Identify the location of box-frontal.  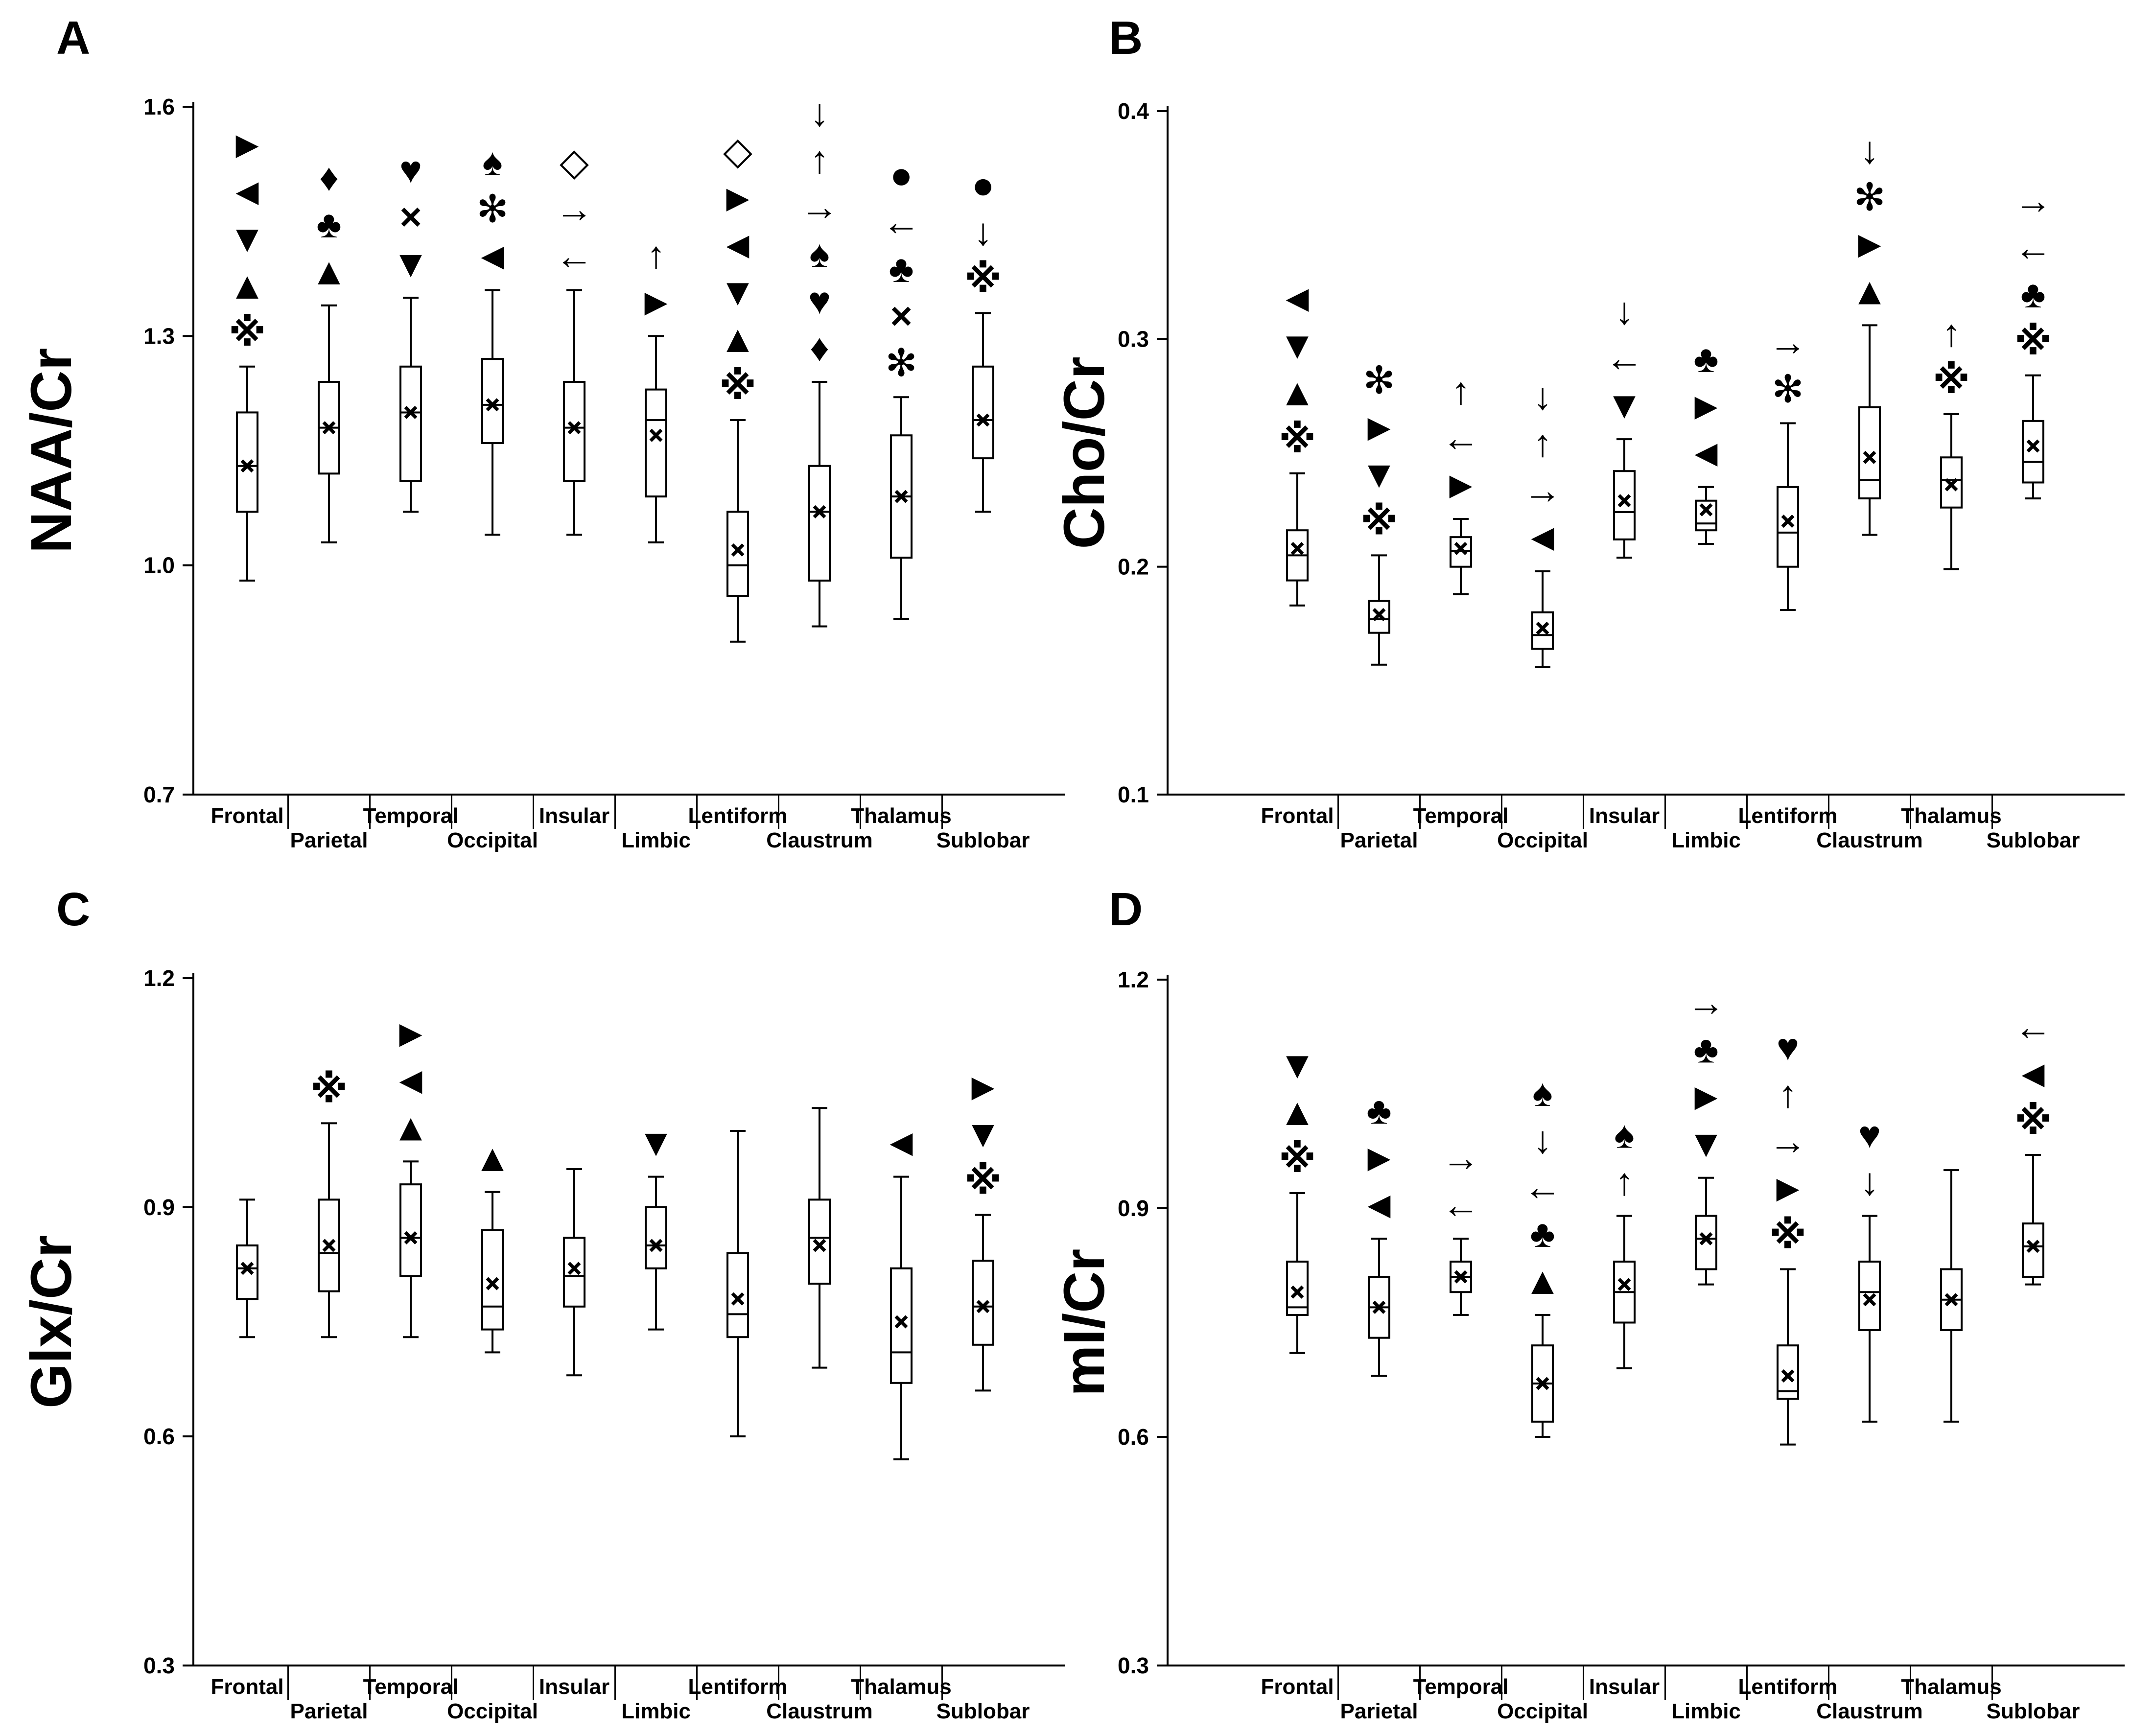
(1297, 539).